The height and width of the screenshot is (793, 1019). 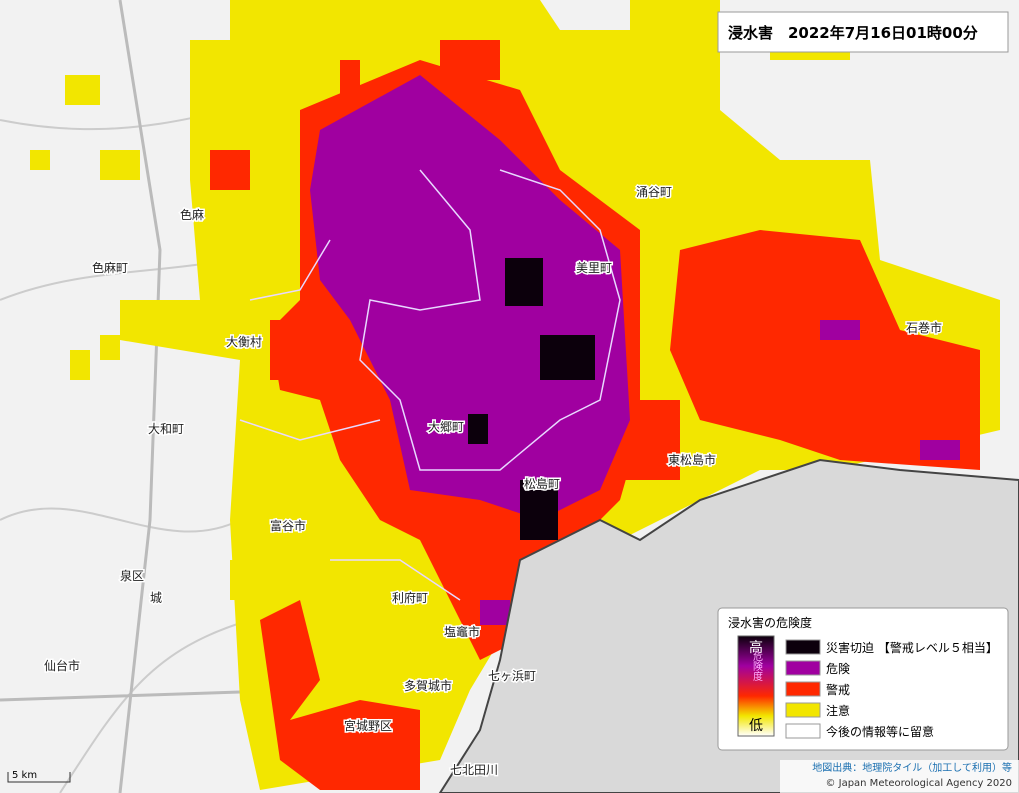 I want to click on risk-black, so click(x=531, y=399).